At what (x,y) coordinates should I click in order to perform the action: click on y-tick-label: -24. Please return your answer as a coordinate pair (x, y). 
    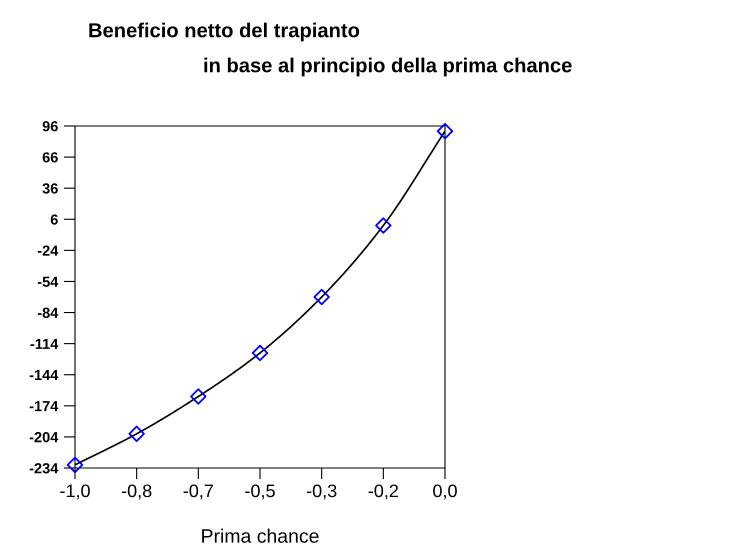
    Looking at the image, I should click on (48, 250).